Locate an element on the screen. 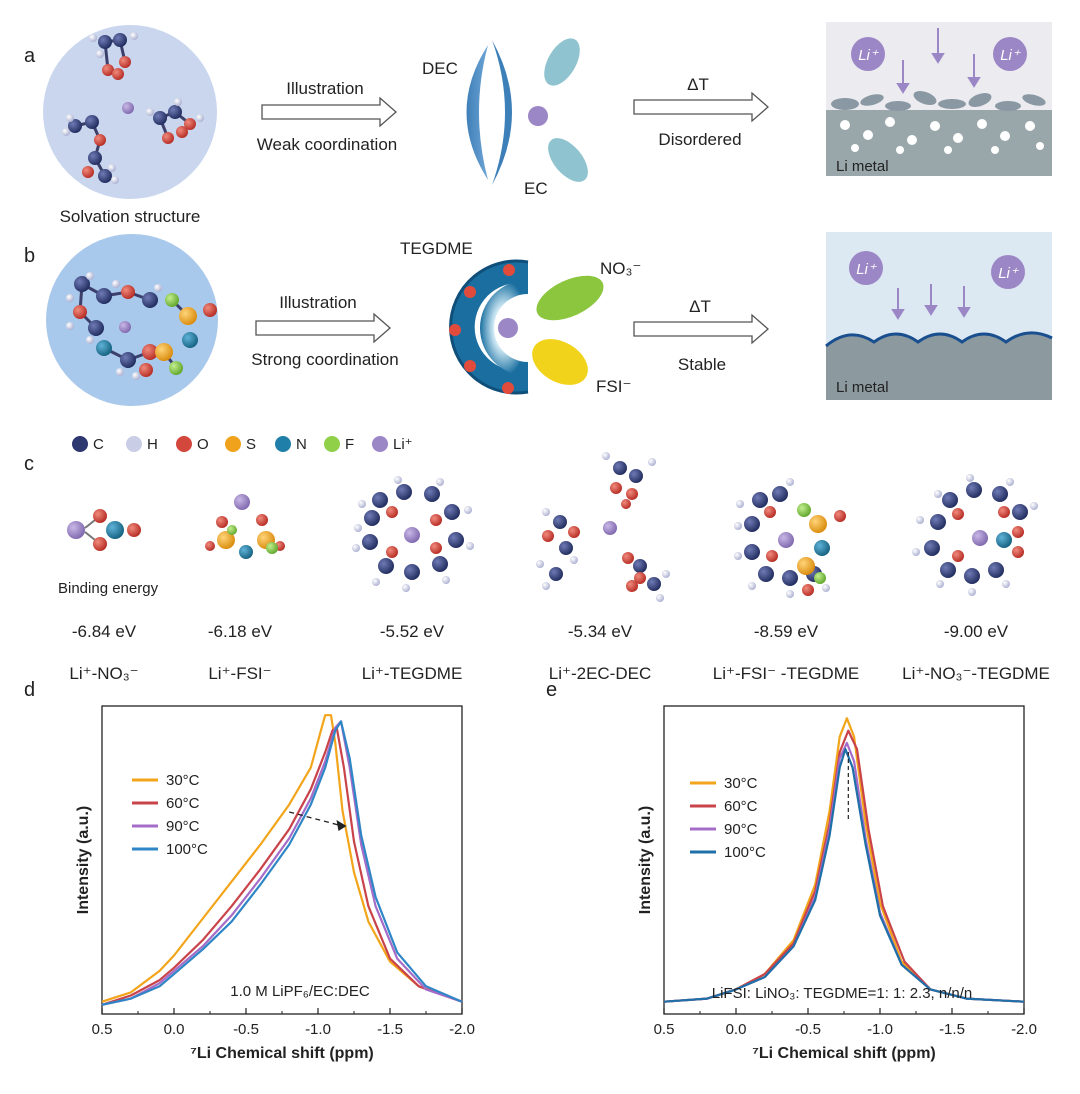 Image resolution: width=1080 pixels, height=1094 pixels. arrow-a2 is located at coordinates (701, 107).